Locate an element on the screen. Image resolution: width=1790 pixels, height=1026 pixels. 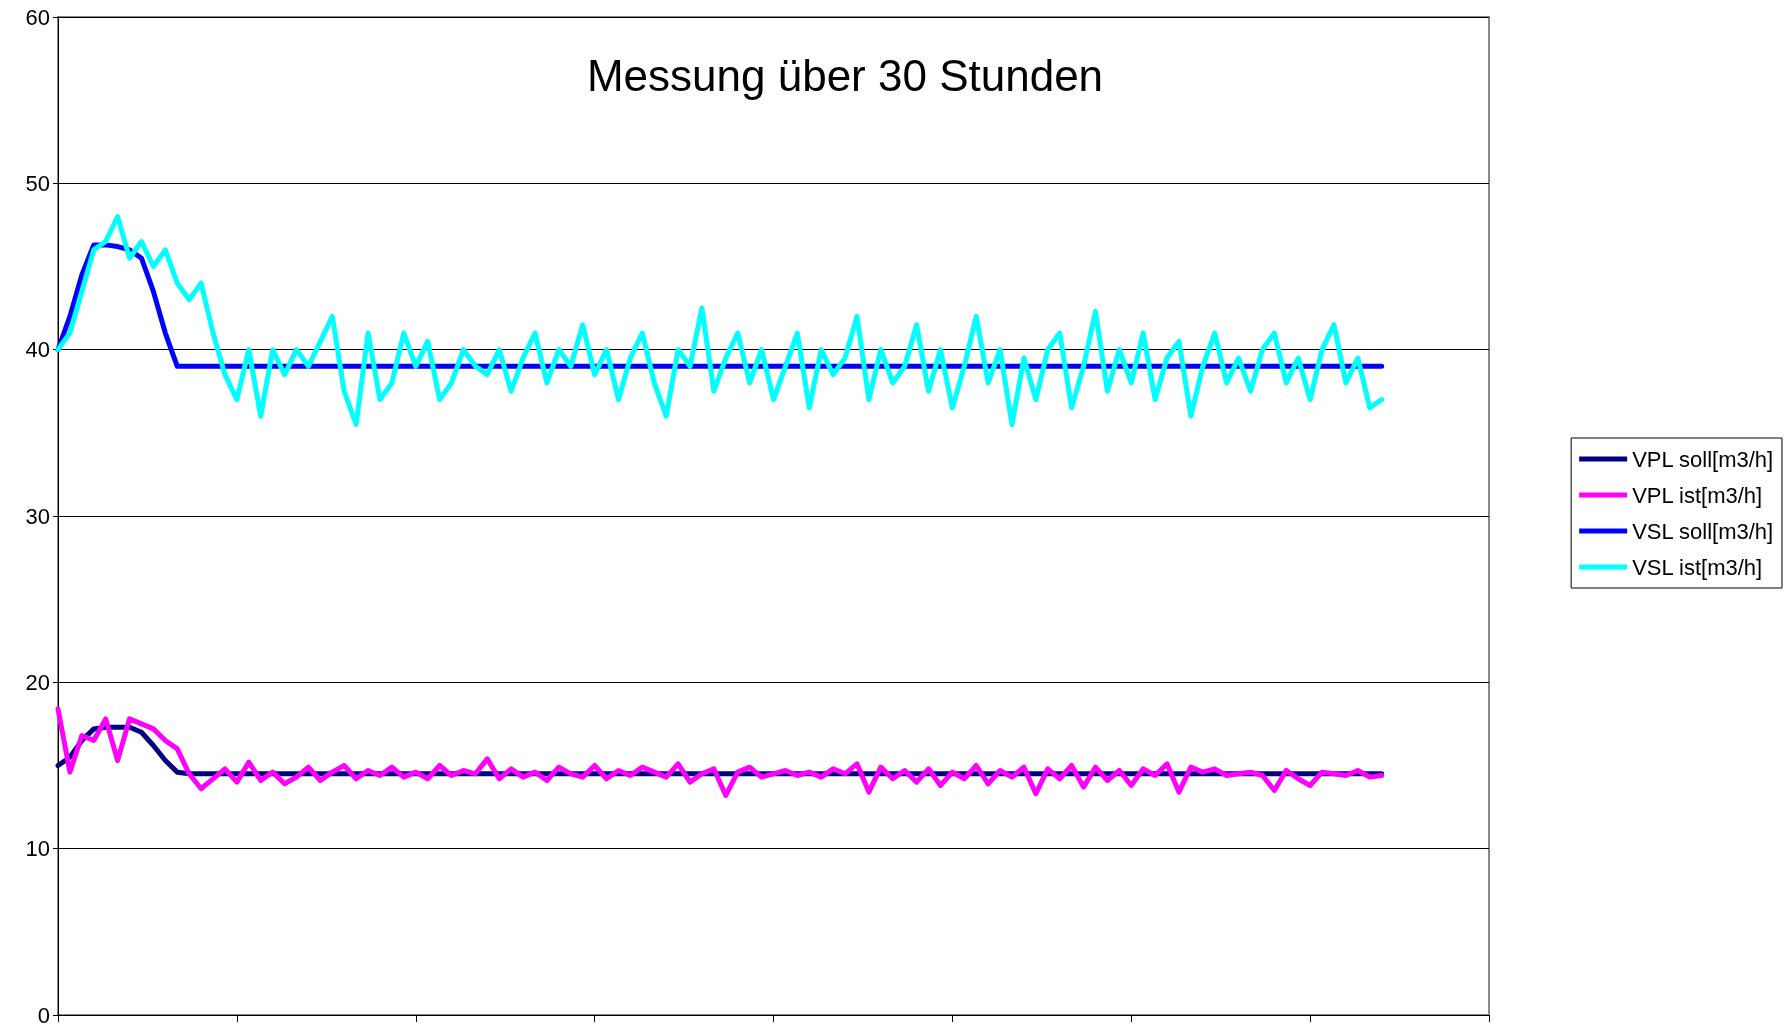
legend-label: VSL ist[m3/h] is located at coordinates (1697, 567).